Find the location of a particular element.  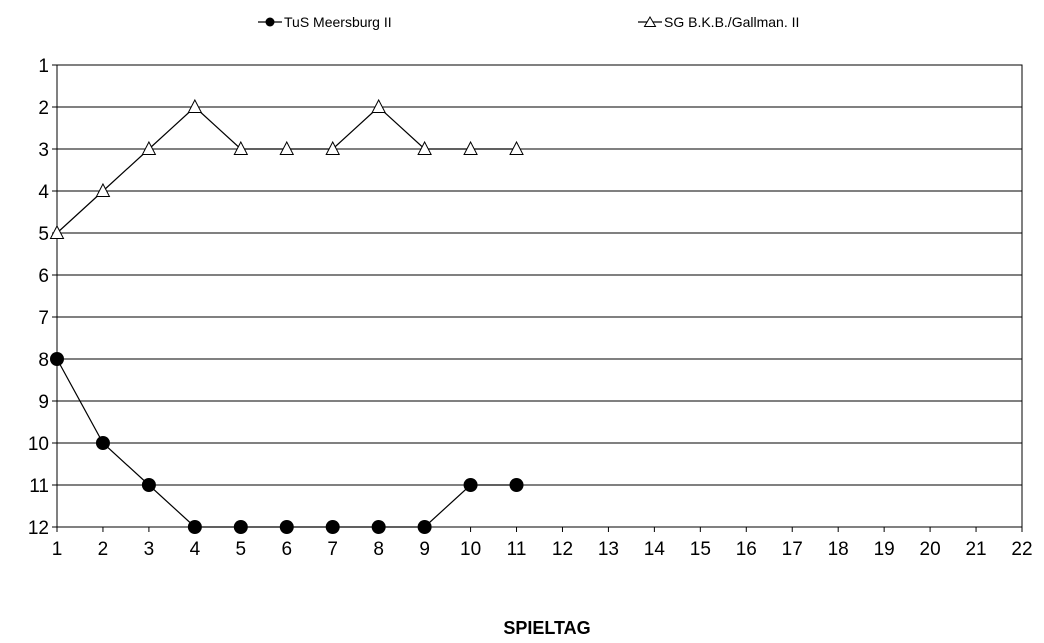

y-tick-label: 5 is located at coordinates (43, 234).